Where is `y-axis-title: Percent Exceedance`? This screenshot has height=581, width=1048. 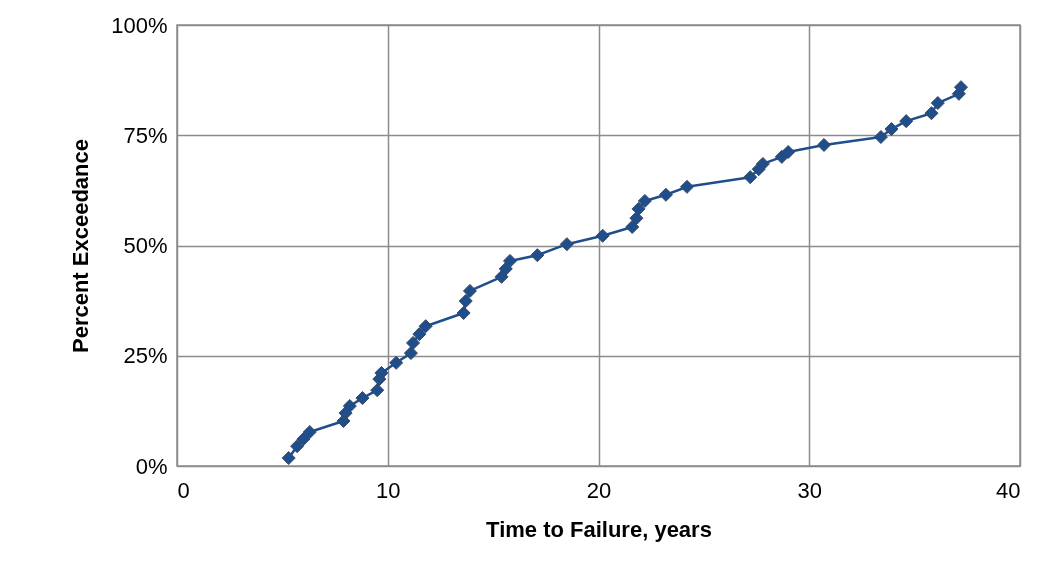 y-axis-title: Percent Exceedance is located at coordinates (81, 246).